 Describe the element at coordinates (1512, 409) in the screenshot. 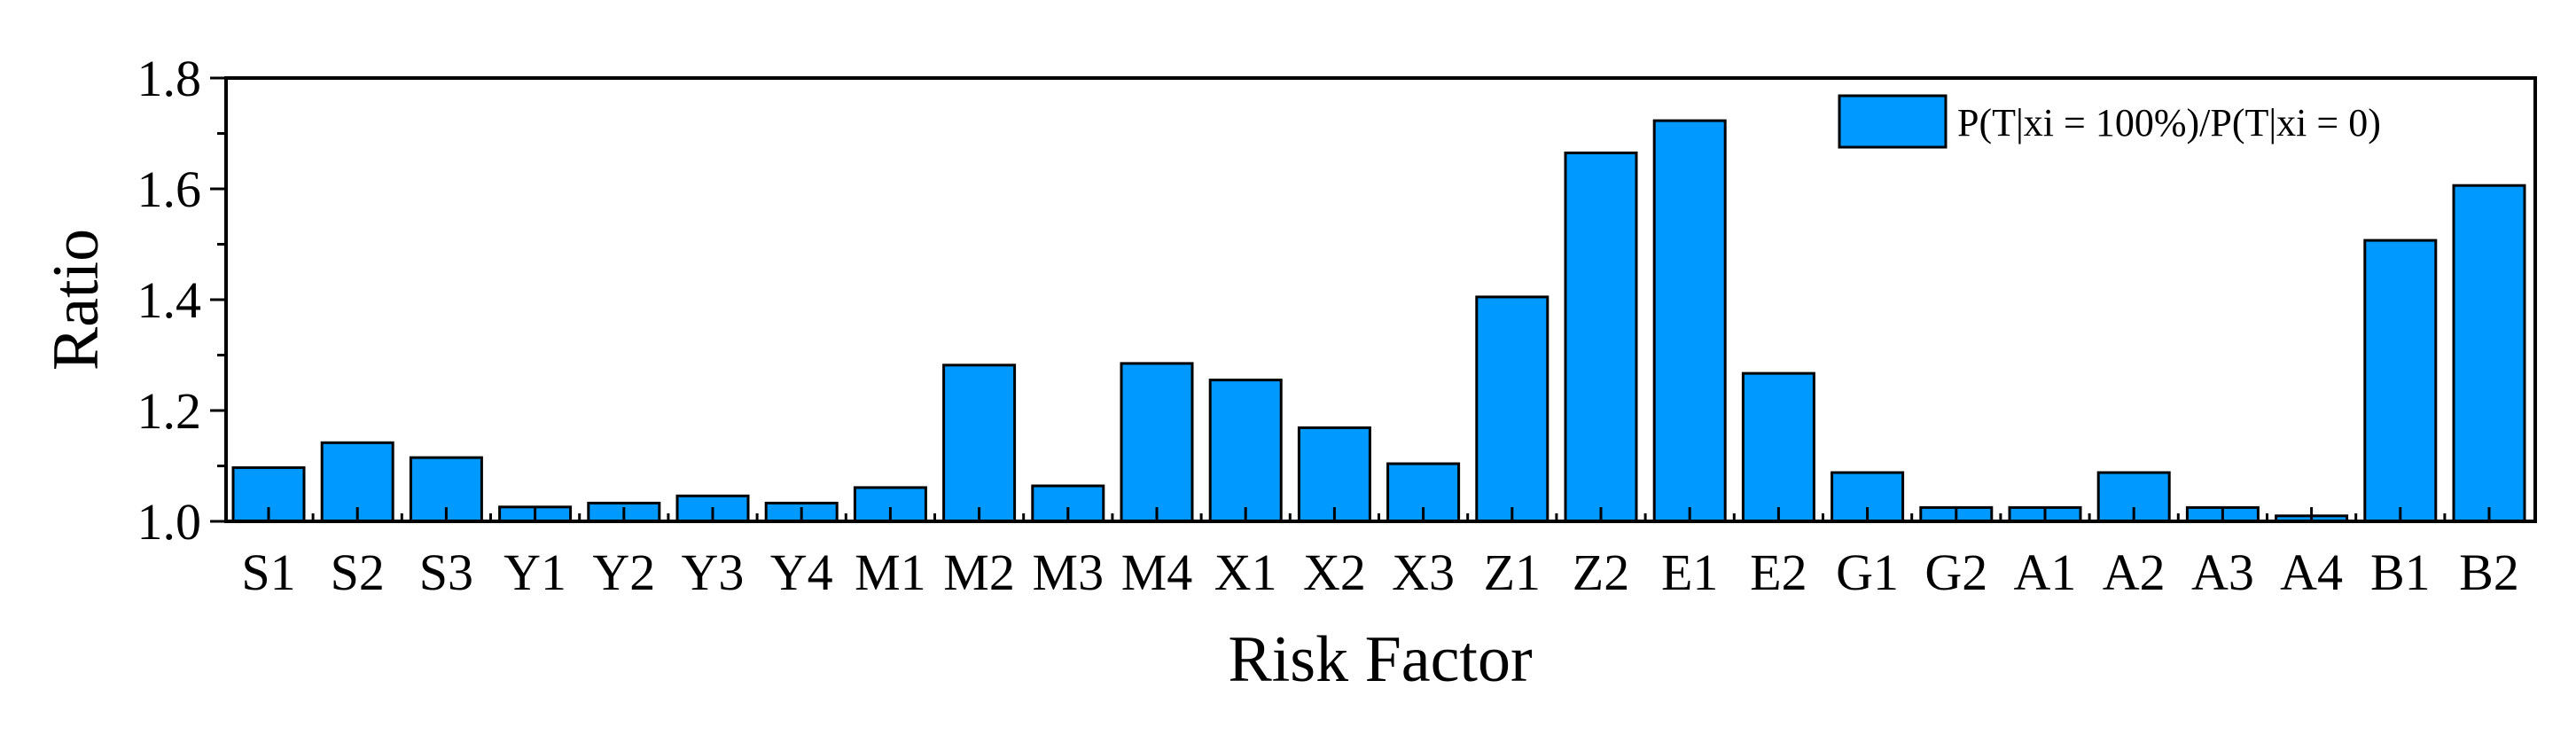

I see `bar-z1` at that location.